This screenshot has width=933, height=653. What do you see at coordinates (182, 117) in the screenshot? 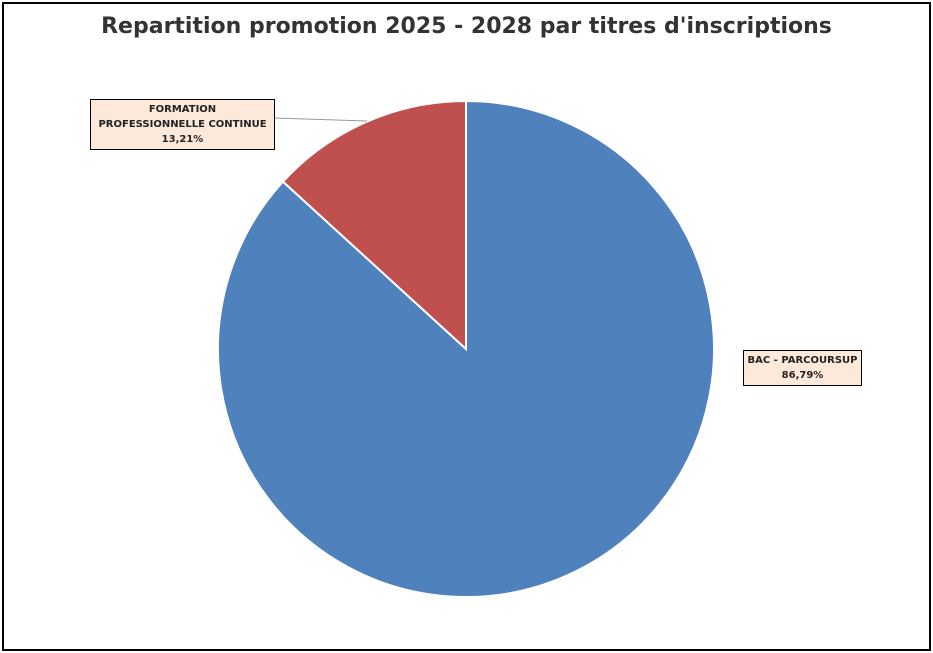
I see `slice-name: FORMATION PROFESSIONNELLE CONTINUE` at bounding box center [182, 117].